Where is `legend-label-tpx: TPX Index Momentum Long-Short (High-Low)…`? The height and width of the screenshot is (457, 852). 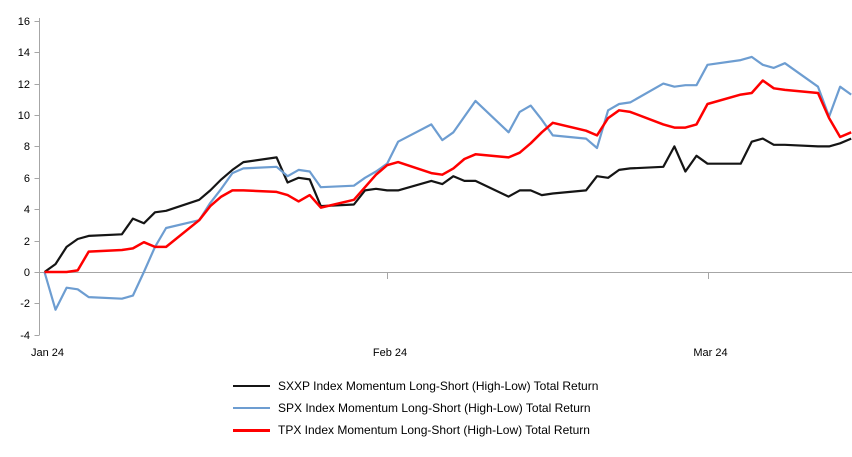
legend-label-tpx: TPX Index Momentum Long-Short (High-Low)… is located at coordinates (434, 430).